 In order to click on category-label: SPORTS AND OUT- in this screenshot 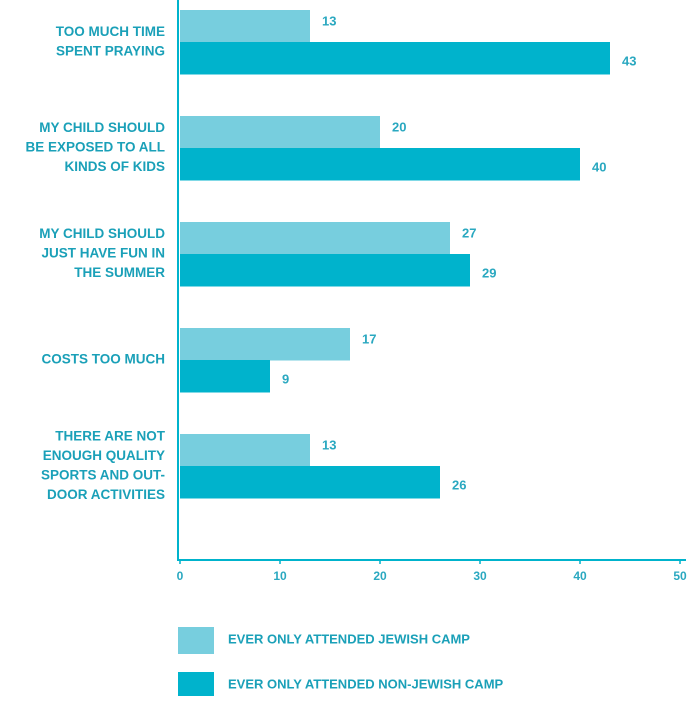, I will do `click(103, 474)`.